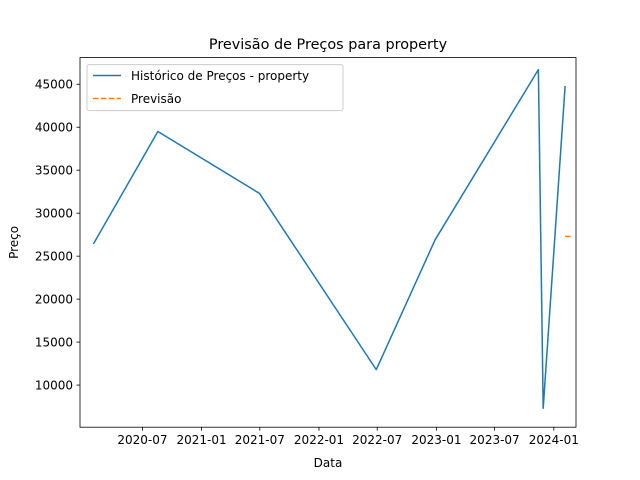 Image resolution: width=640 pixels, height=480 pixels. Describe the element at coordinates (328, 45) in the screenshot. I see `chart-title: Previsão de Preços para property` at that location.